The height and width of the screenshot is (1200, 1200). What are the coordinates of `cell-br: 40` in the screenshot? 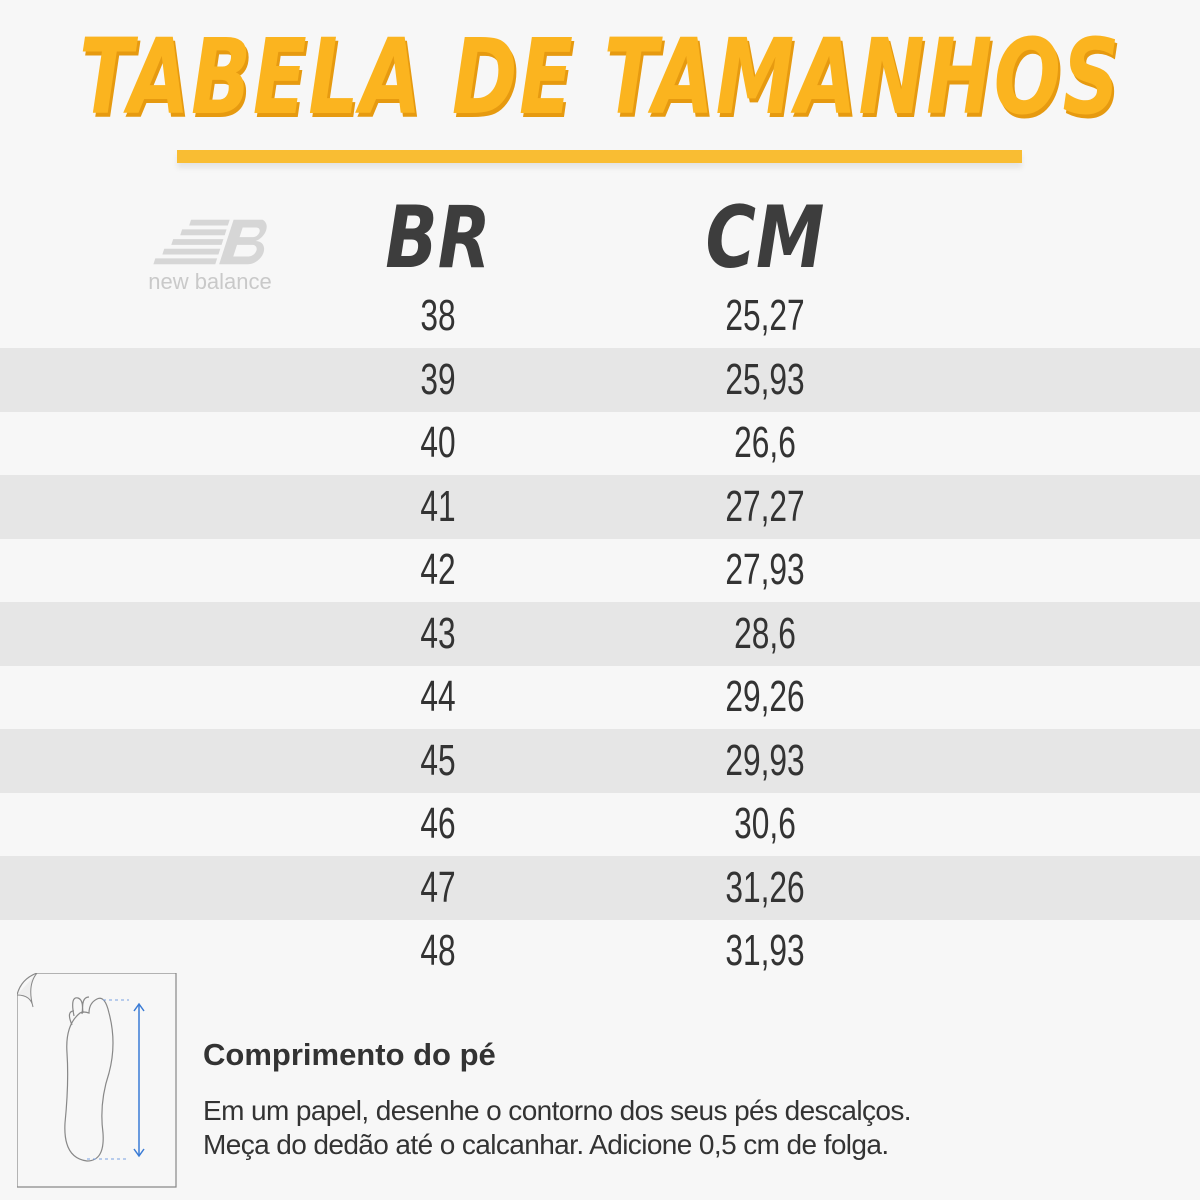 It's located at (438, 442).